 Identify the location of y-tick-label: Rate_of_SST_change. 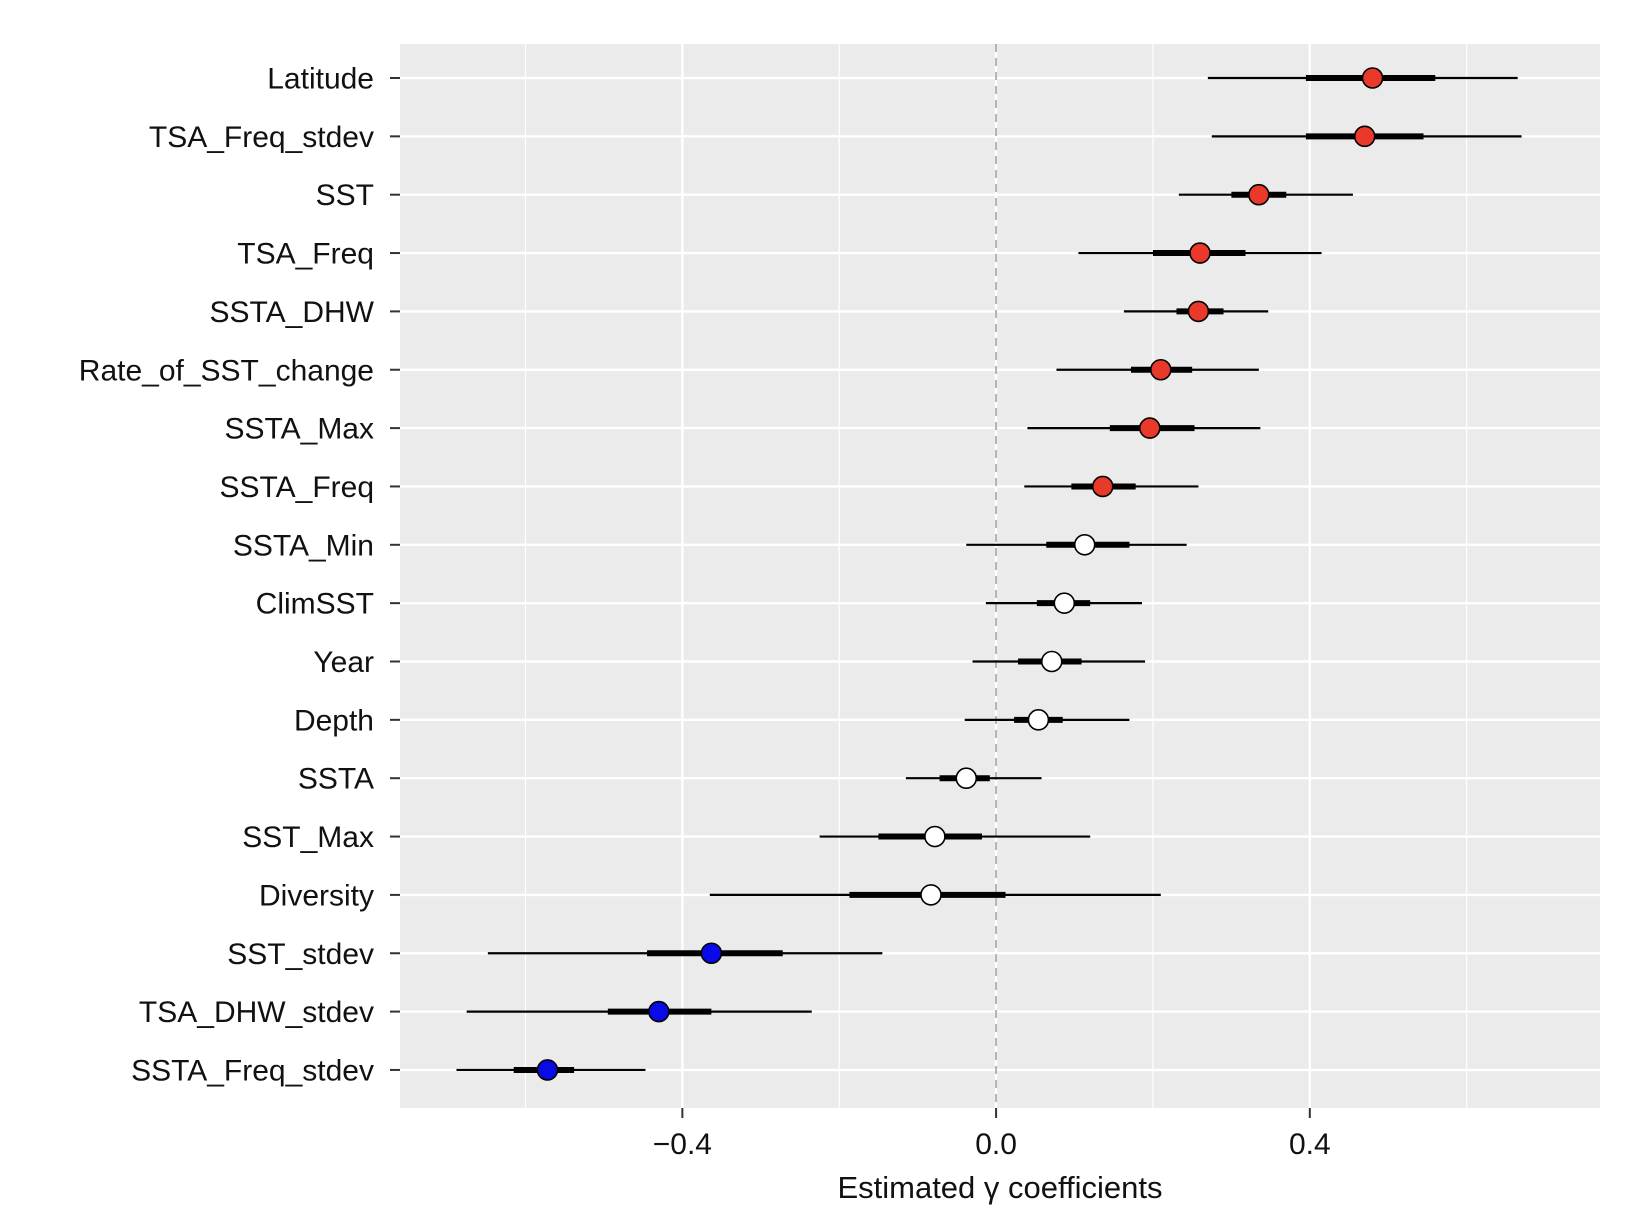
(226, 370).